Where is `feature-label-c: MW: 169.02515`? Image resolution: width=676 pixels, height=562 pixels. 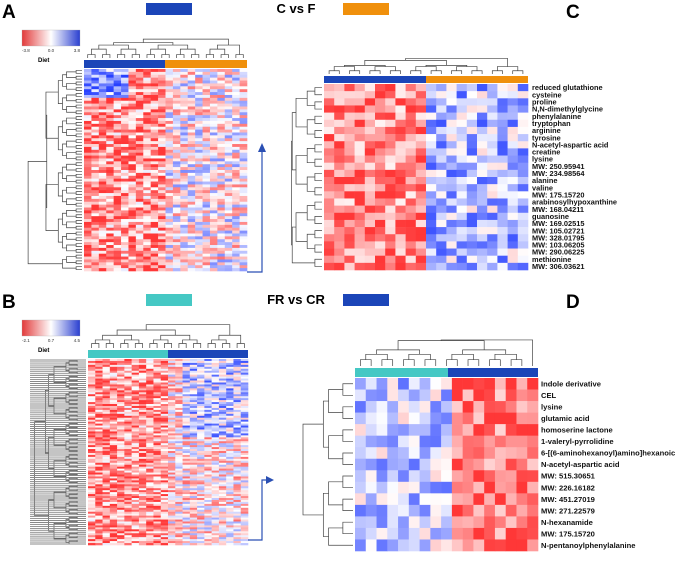 feature-label-c: MW: 169.02515 is located at coordinates (558, 223).